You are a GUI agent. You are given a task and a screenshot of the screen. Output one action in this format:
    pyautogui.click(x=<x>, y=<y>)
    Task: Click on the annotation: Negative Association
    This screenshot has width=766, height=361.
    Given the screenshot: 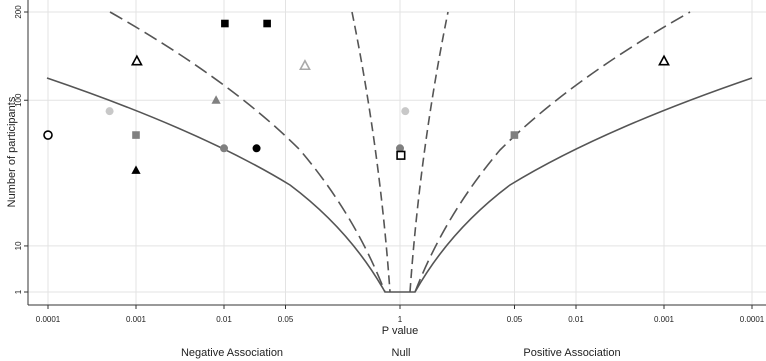 What is the action you would take?
    pyautogui.click(x=232, y=353)
    